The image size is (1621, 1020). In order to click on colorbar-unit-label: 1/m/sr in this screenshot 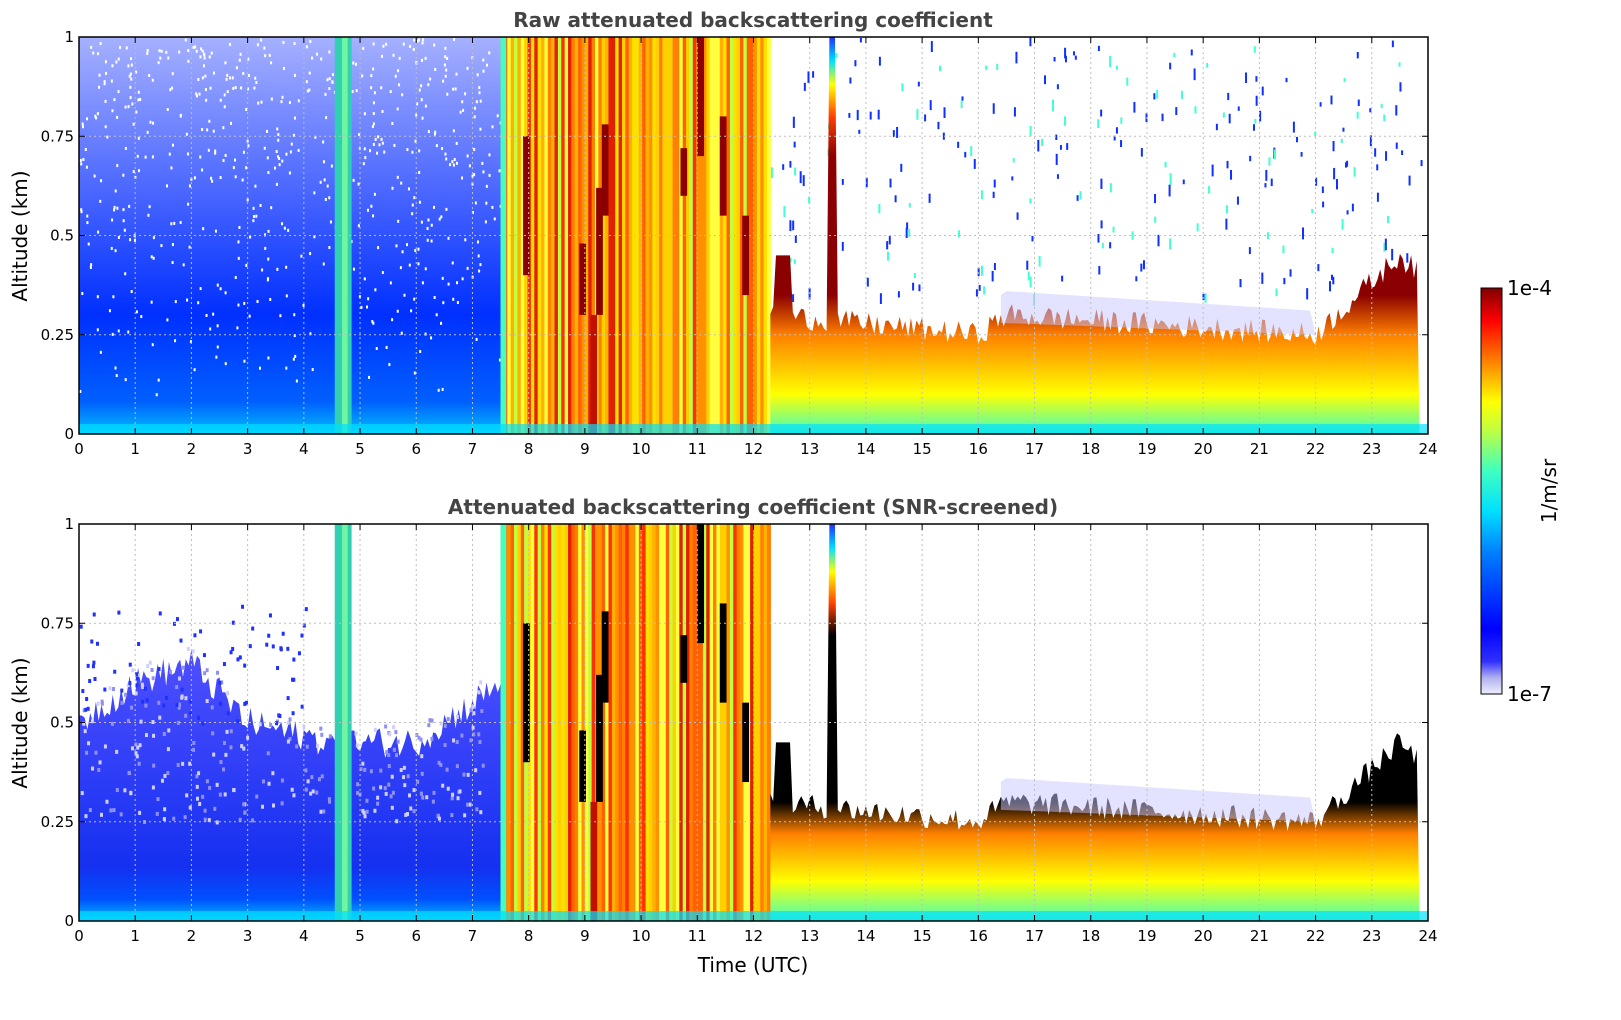, I will do `click(1549, 490)`.